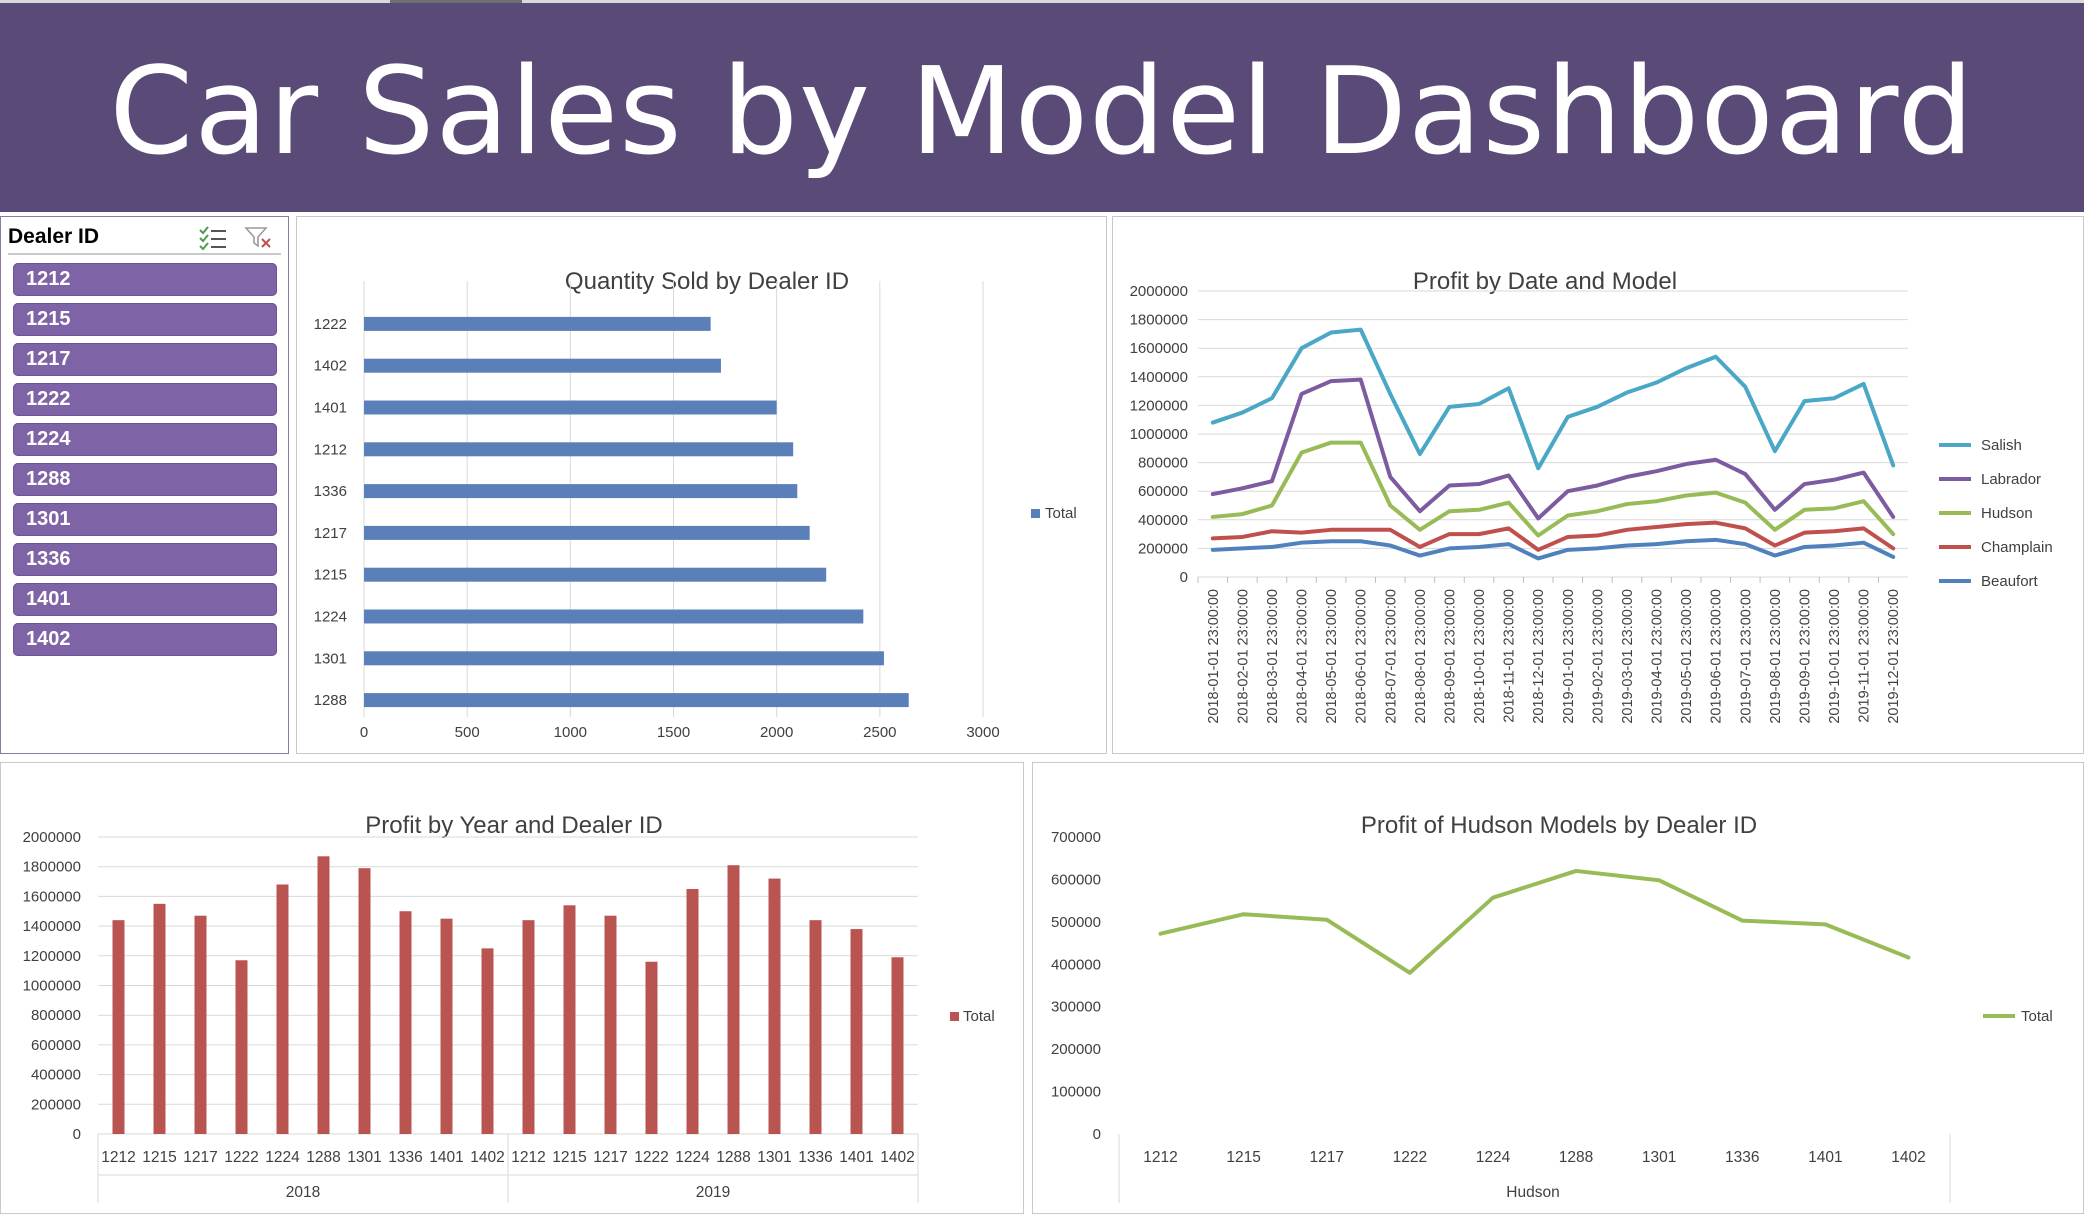 This screenshot has width=2084, height=1220. I want to click on x-tick-label: 2018-01-01 23:00:00, so click(1214, 656).